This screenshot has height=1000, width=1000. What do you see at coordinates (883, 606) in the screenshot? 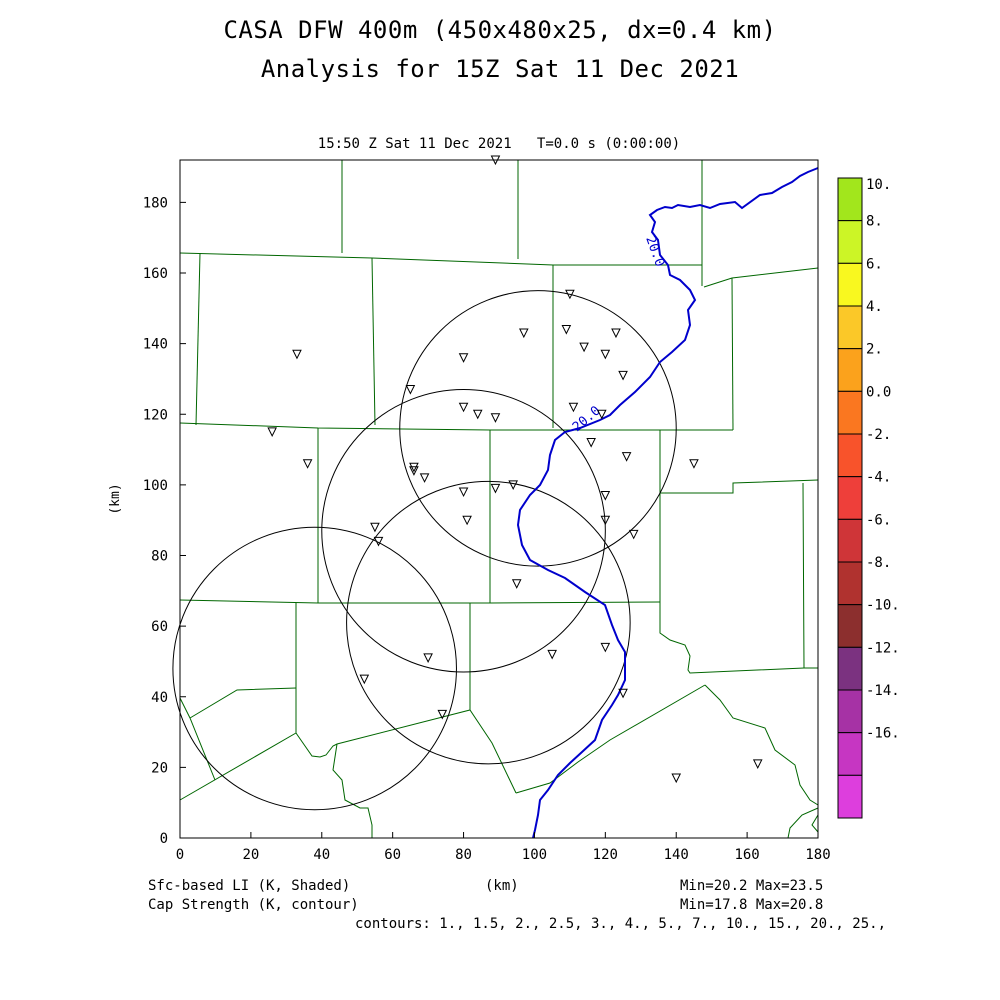
I see `colorbar-label: -10.` at bounding box center [883, 606].